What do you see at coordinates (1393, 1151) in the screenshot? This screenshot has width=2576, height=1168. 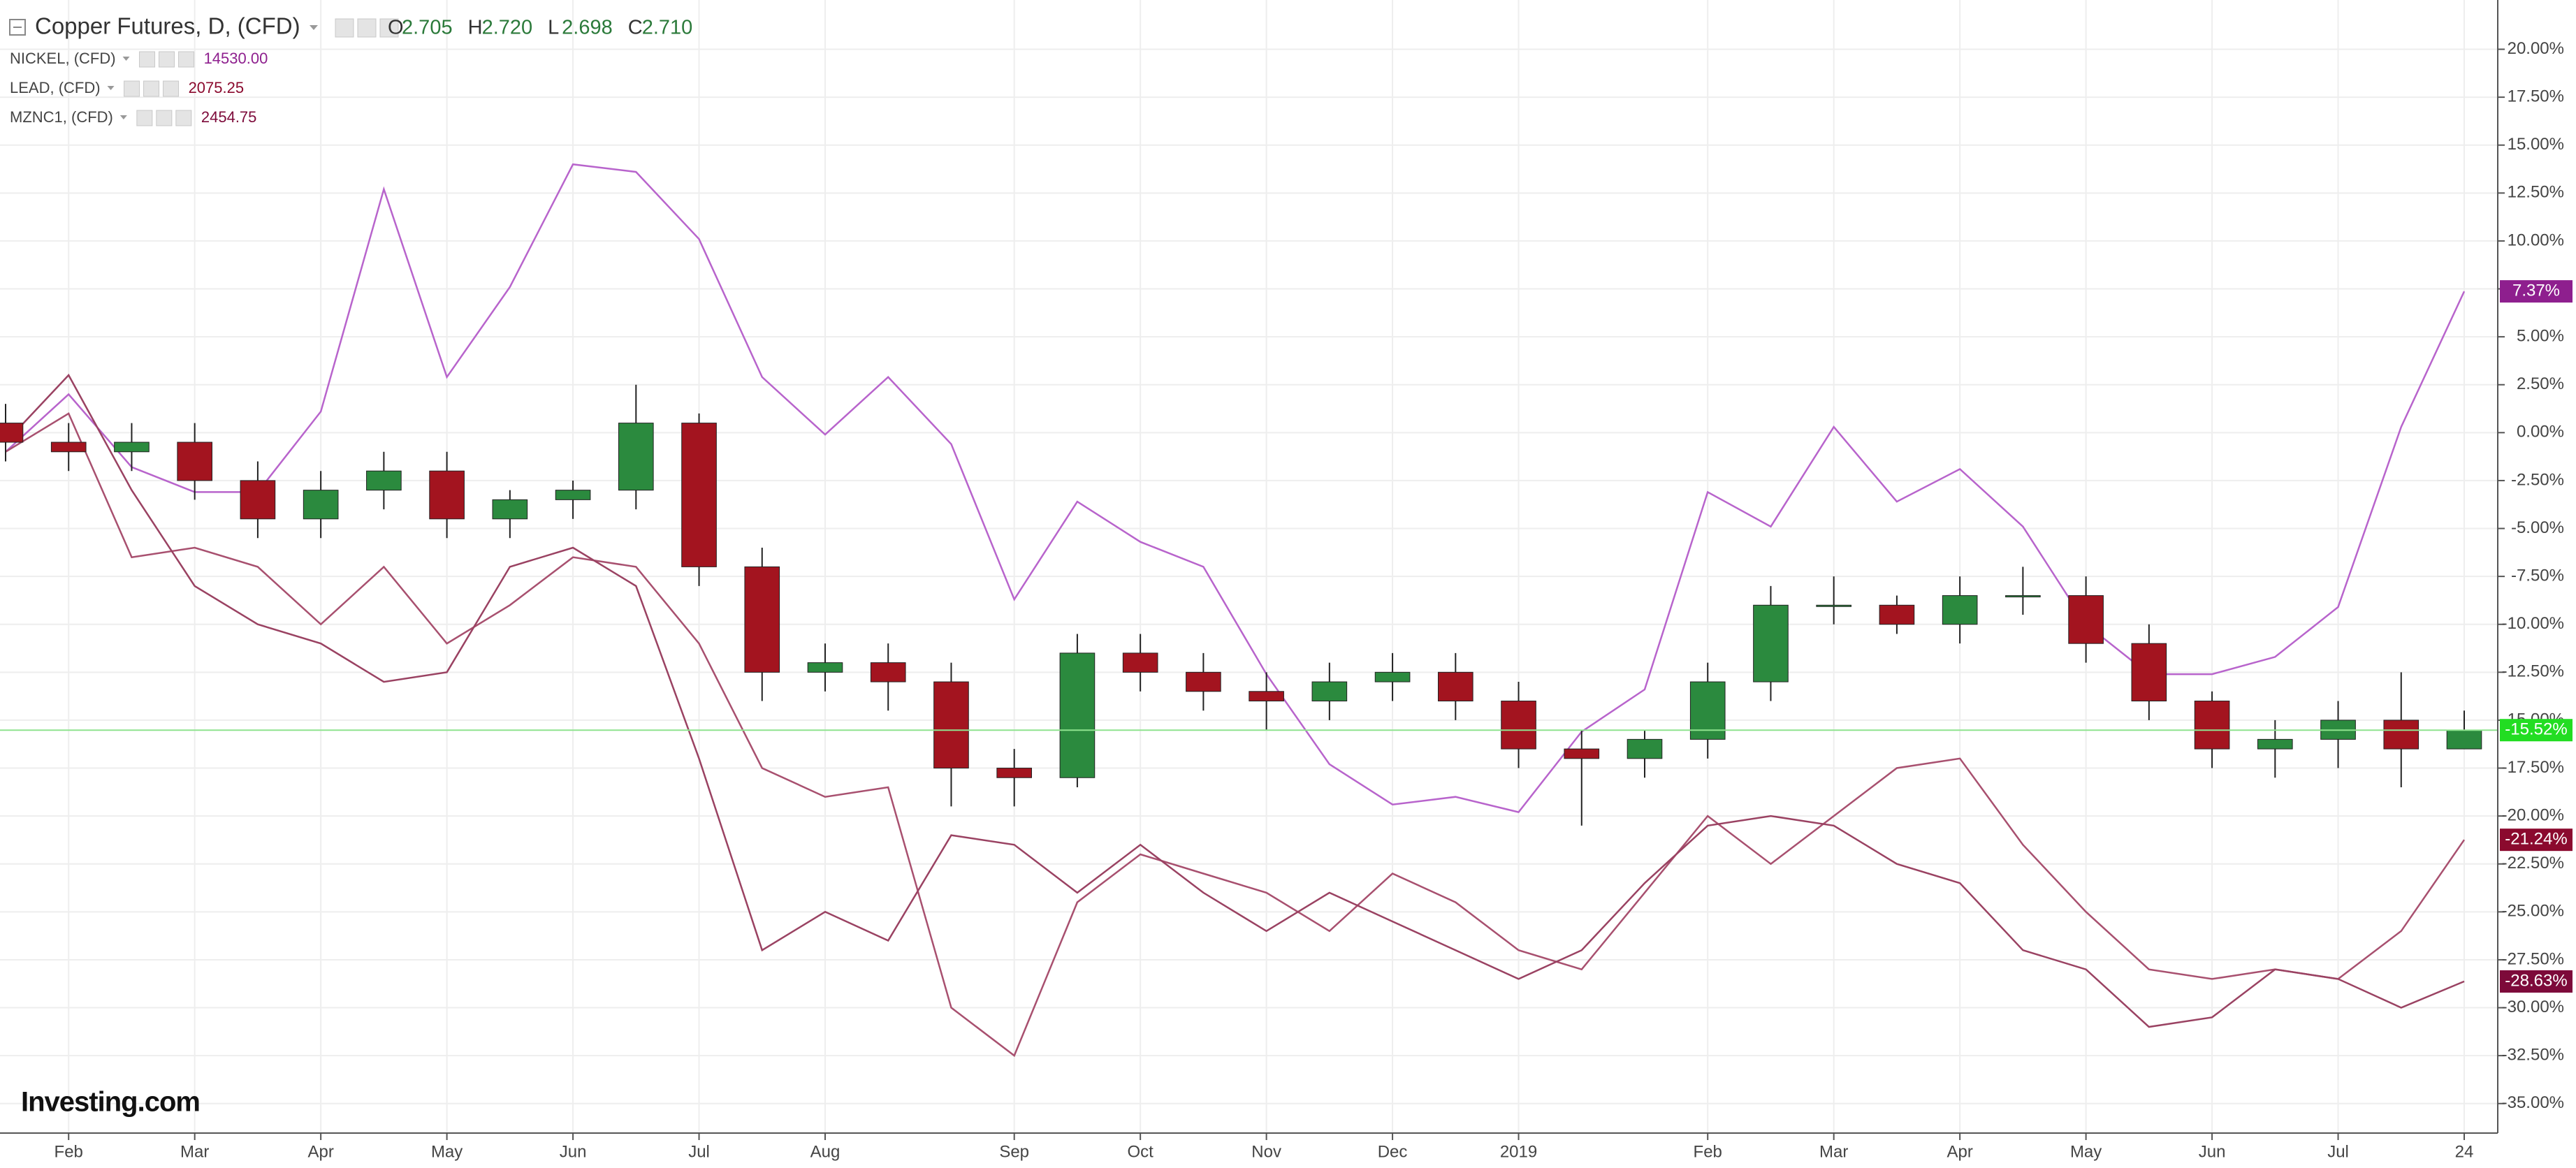 I see `x-tick-label: Dec` at bounding box center [1393, 1151].